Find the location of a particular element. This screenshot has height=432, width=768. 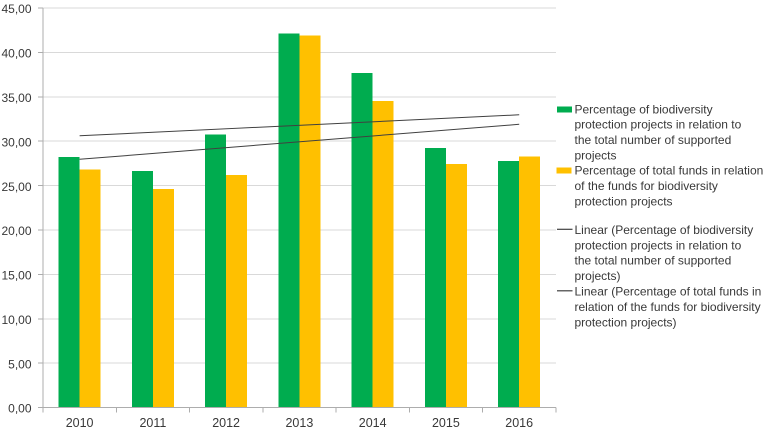

svg-text: protection projects) is located at coordinates (626, 322).